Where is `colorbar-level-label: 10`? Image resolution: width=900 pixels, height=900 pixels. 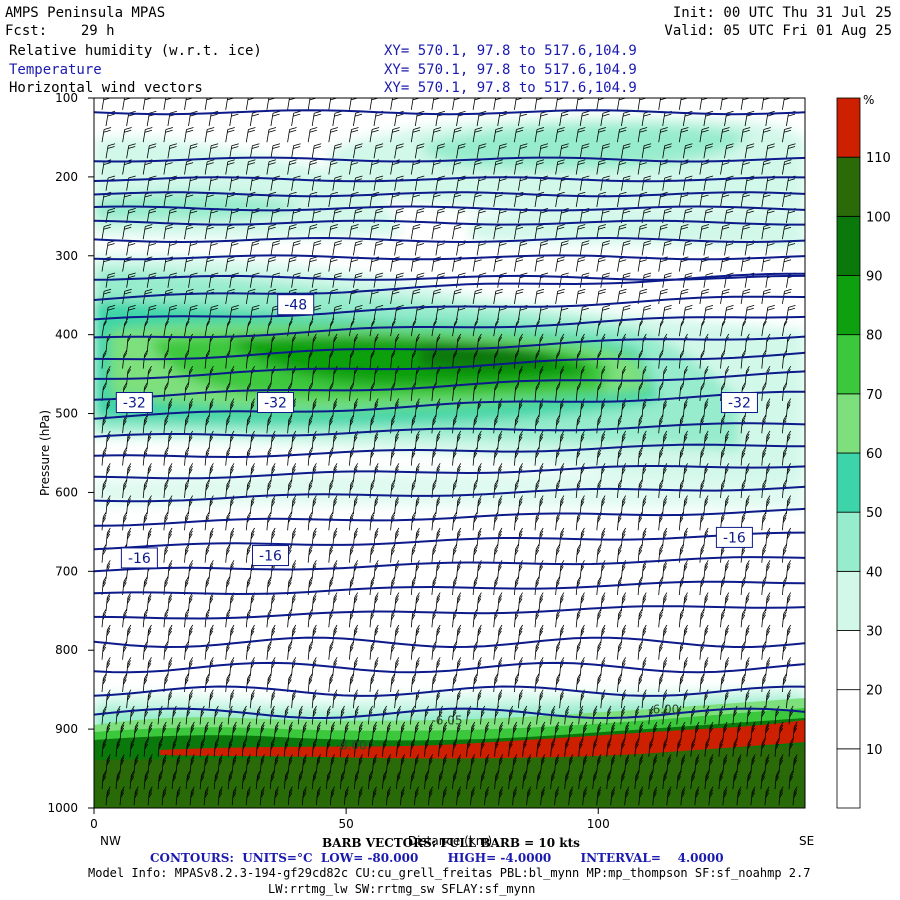
colorbar-level-label: 10 is located at coordinates (874, 750).